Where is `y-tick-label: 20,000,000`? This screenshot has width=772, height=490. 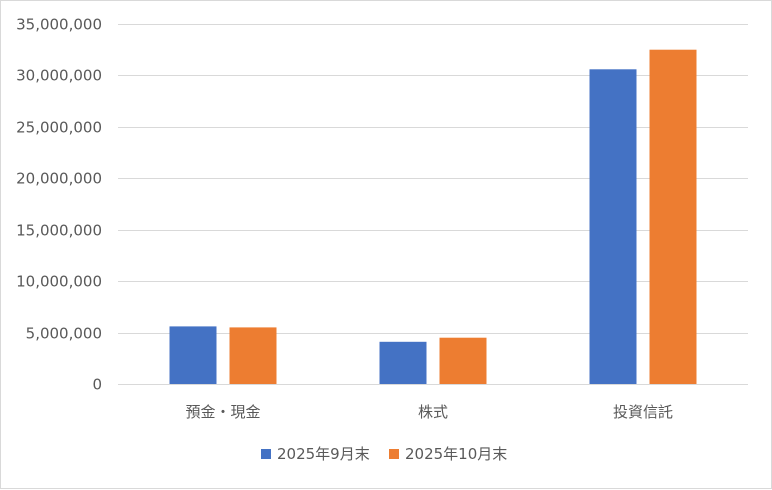
y-tick-label: 20,000,000 is located at coordinates (59, 179).